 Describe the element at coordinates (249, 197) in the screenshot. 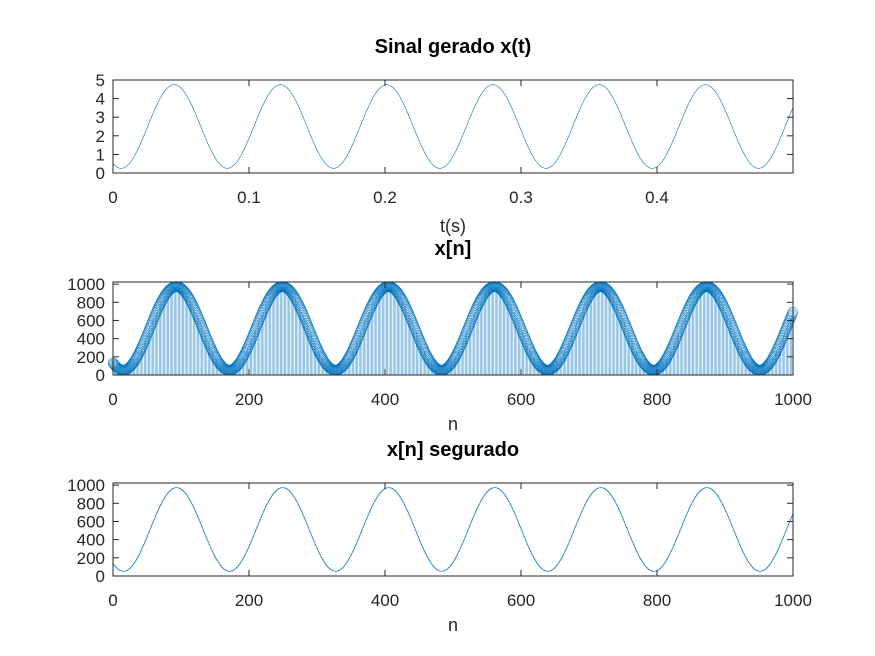

I see `x-tick-label: 0.1` at that location.